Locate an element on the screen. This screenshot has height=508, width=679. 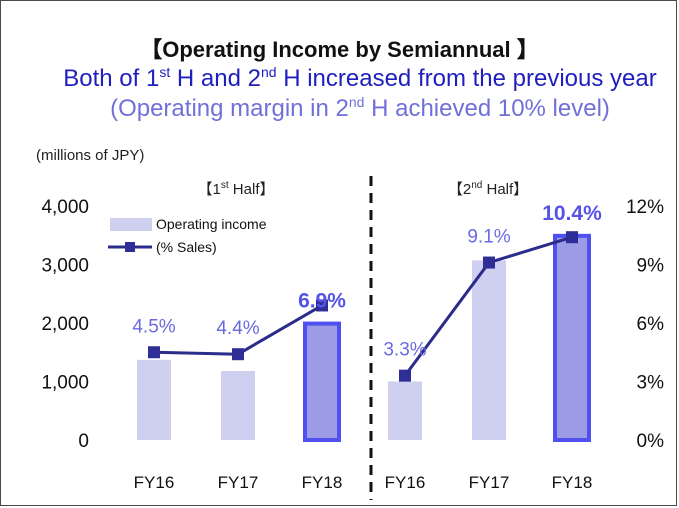
y-right-tick-label: 9% is located at coordinates (651, 266).